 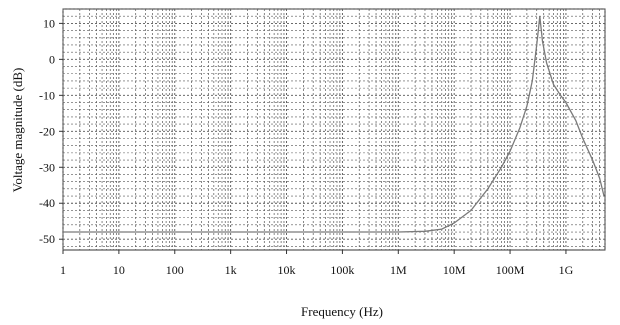 What do you see at coordinates (52, 59) in the screenshot?
I see `y-tick-label: 0` at bounding box center [52, 59].